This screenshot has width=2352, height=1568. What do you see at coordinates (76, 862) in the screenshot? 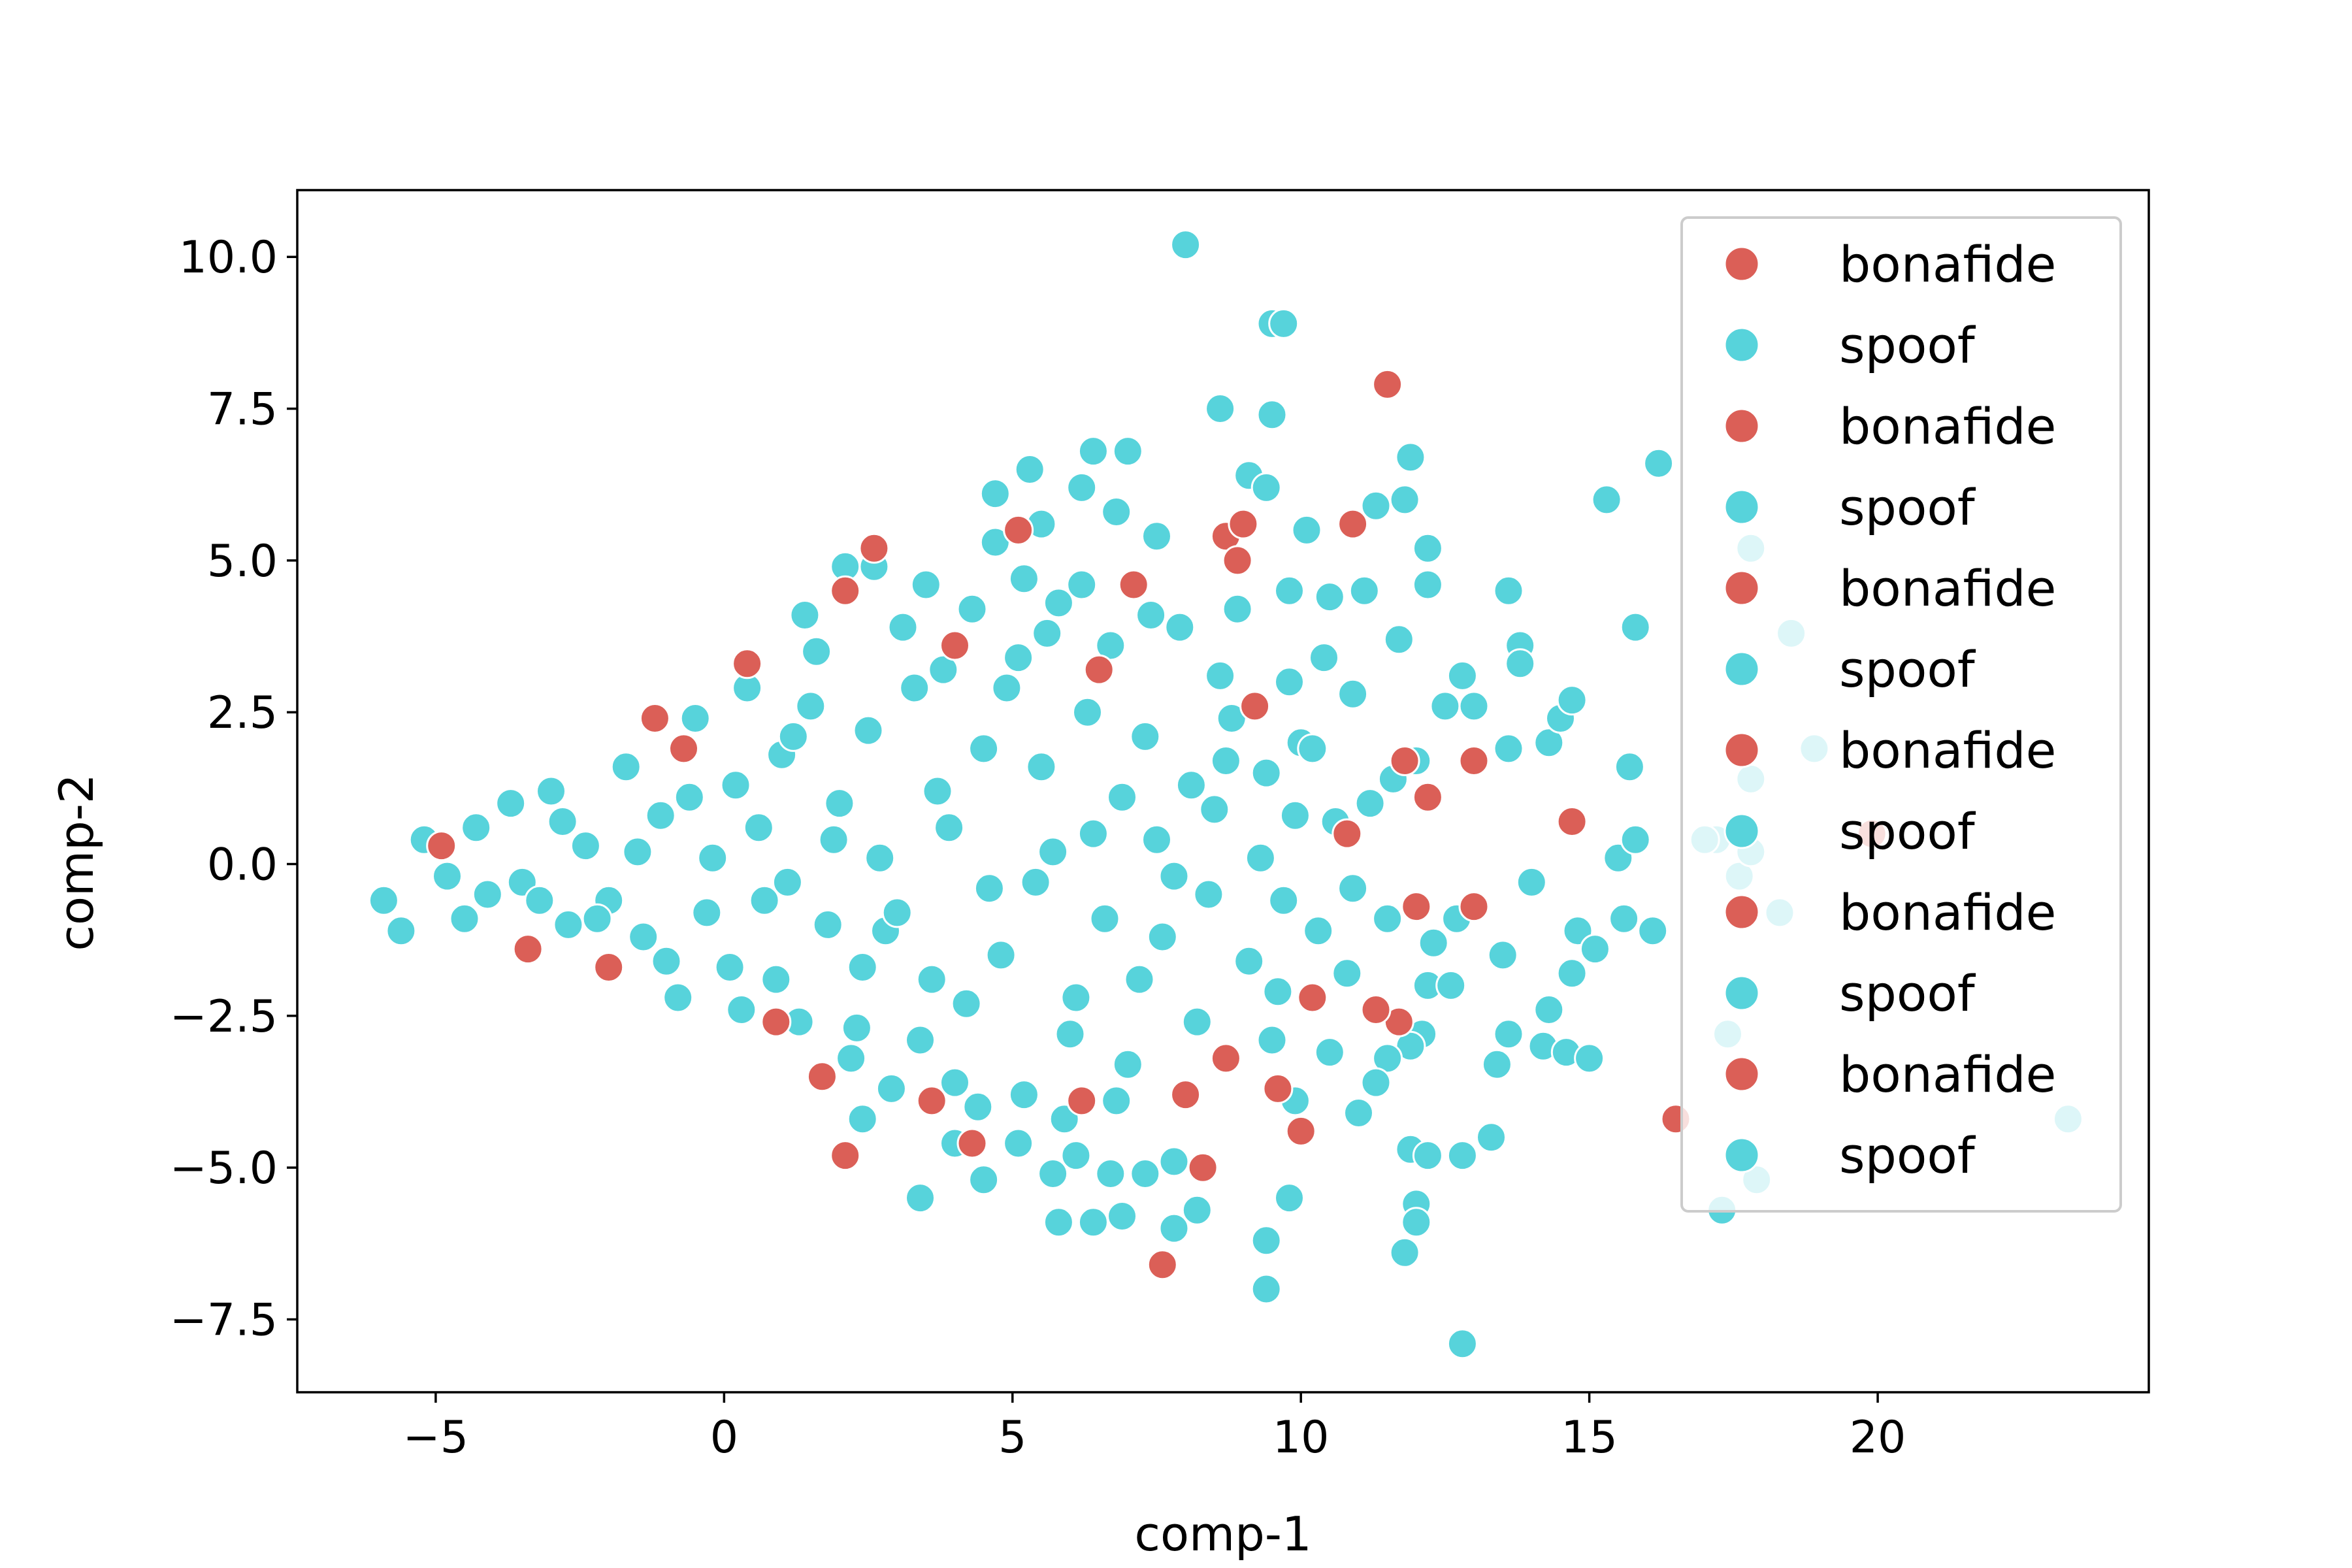
I see `y-axis-label: comp-2` at bounding box center [76, 862].